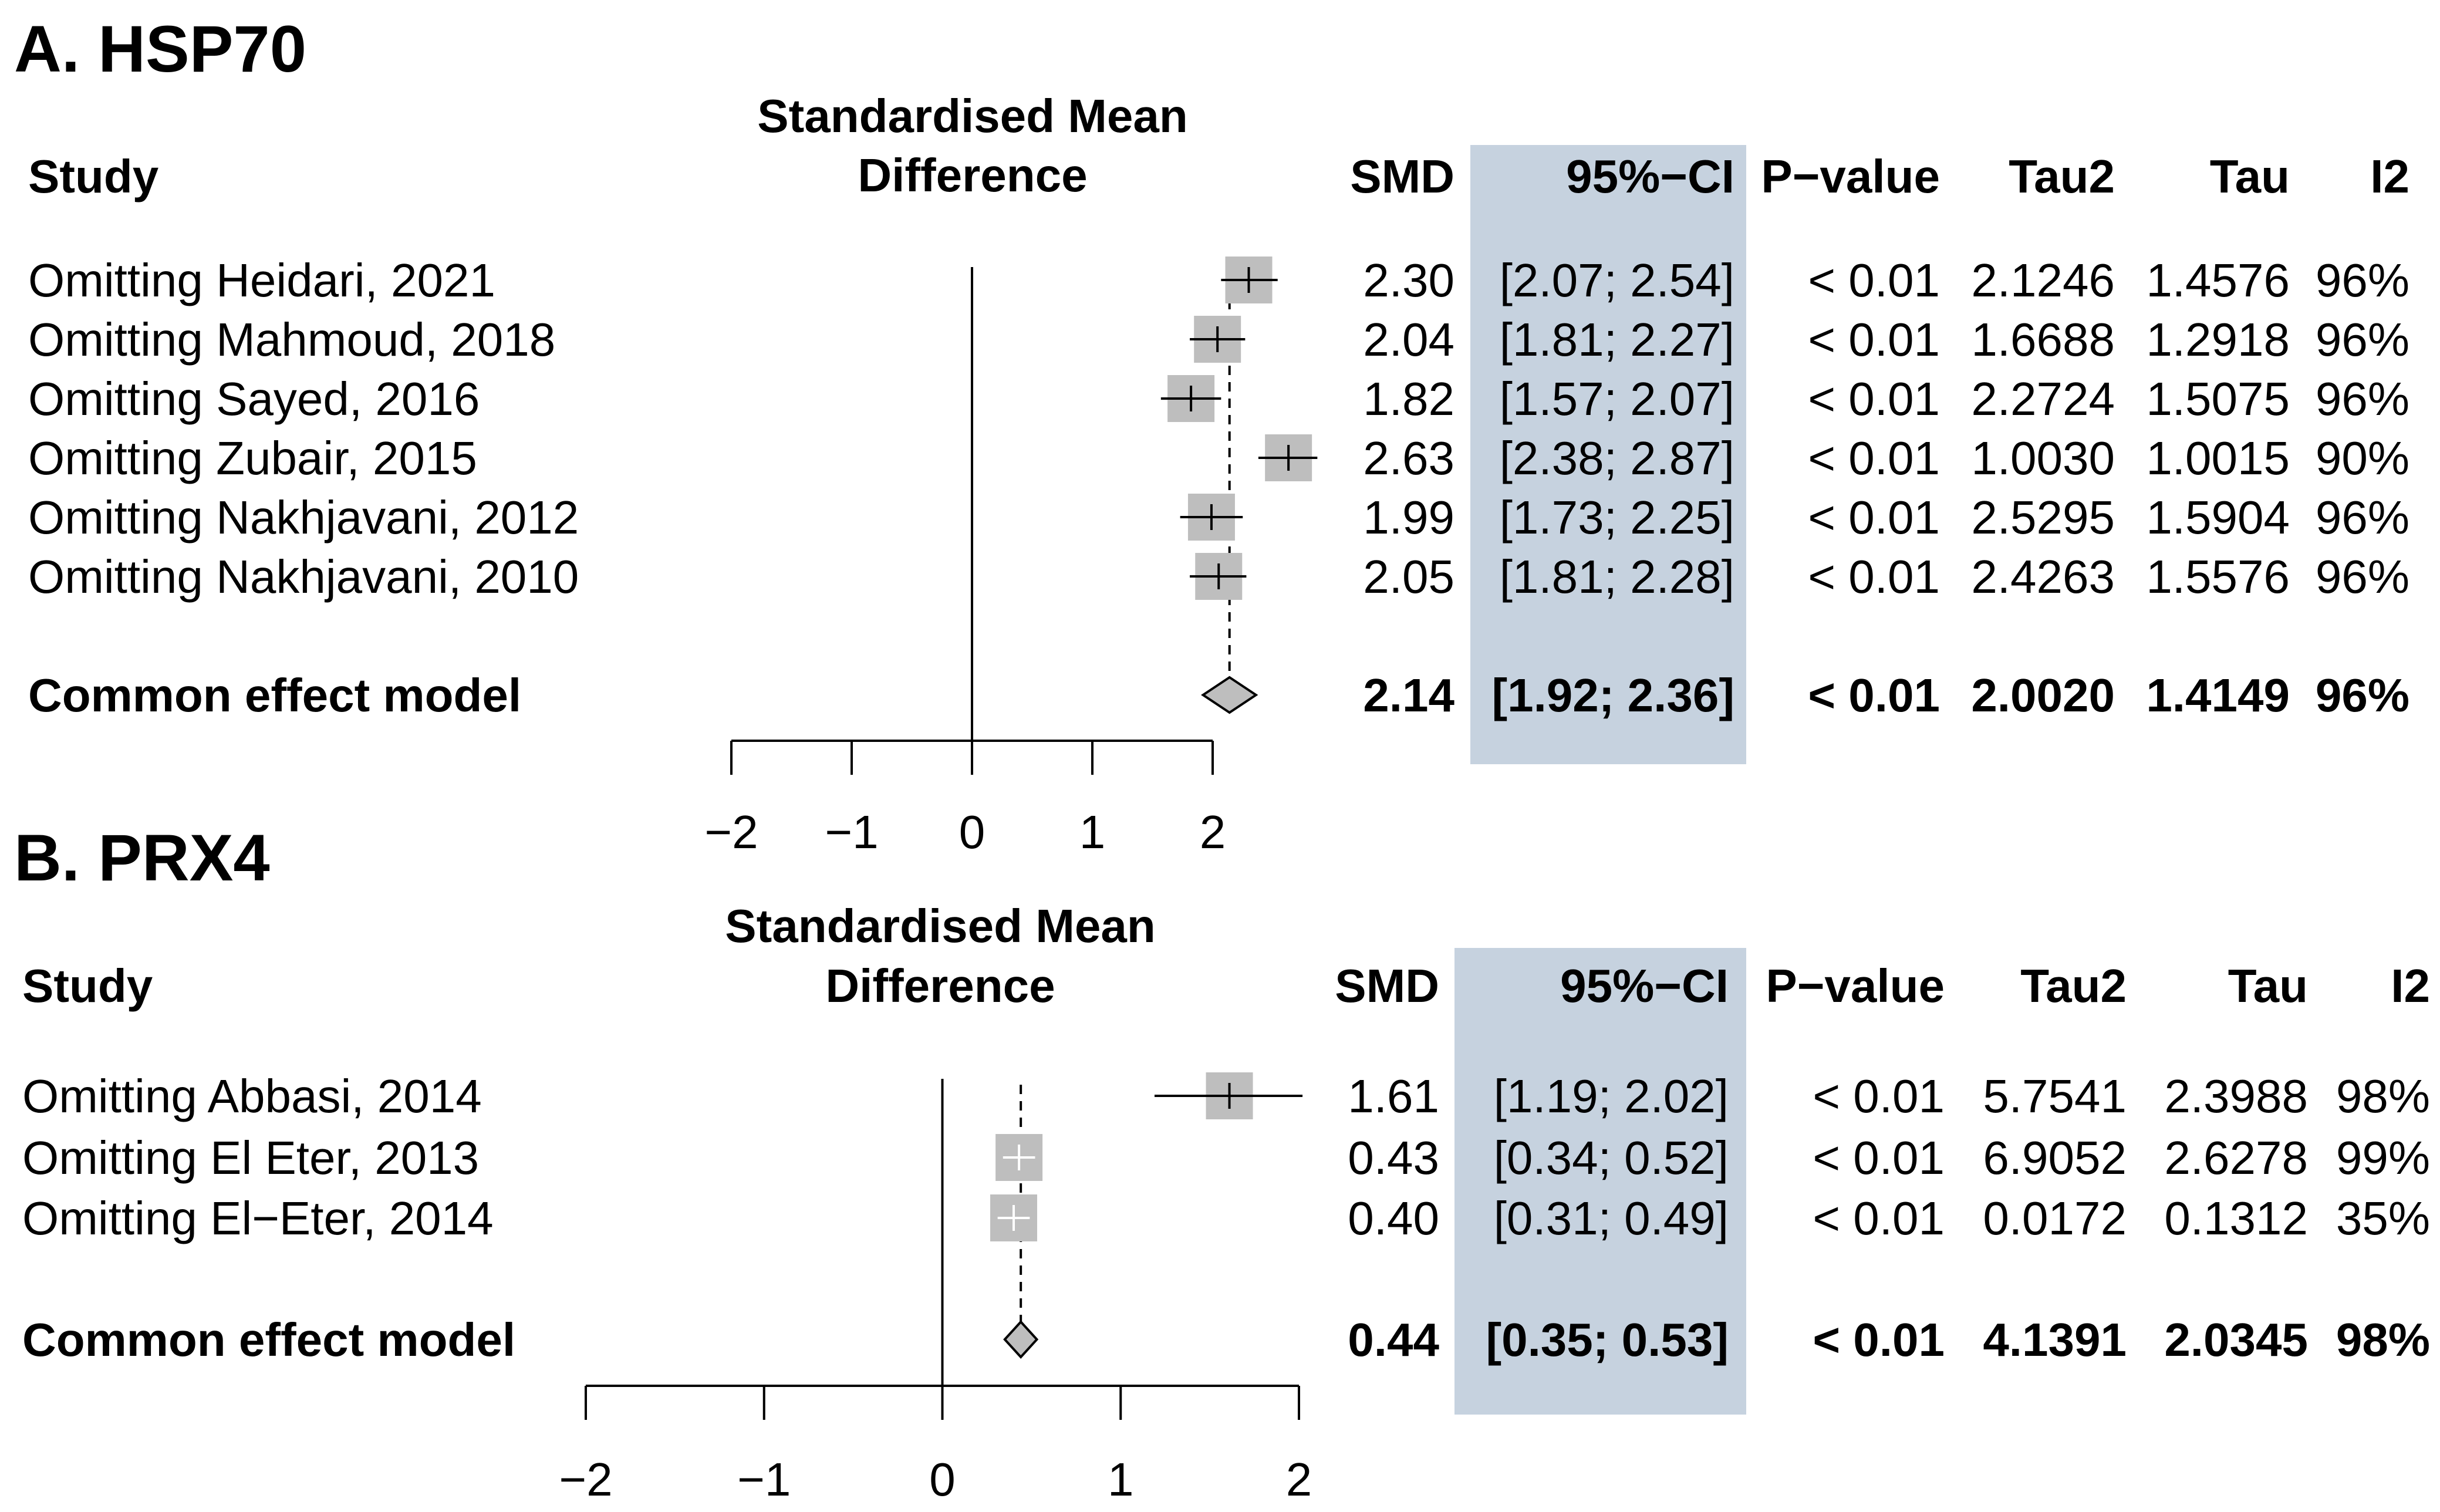  What do you see at coordinates (303, 577) in the screenshot?
I see `study-label: Omitting Nakhjavani, 2010` at bounding box center [303, 577].